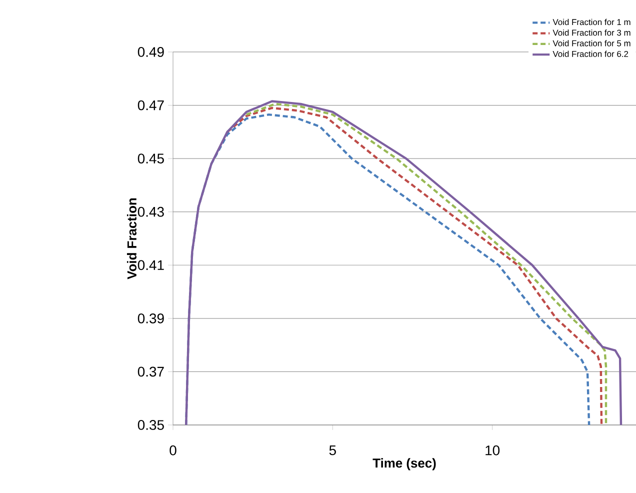 The image size is (636, 493). I want to click on x-tick-label: 5, so click(332, 450).